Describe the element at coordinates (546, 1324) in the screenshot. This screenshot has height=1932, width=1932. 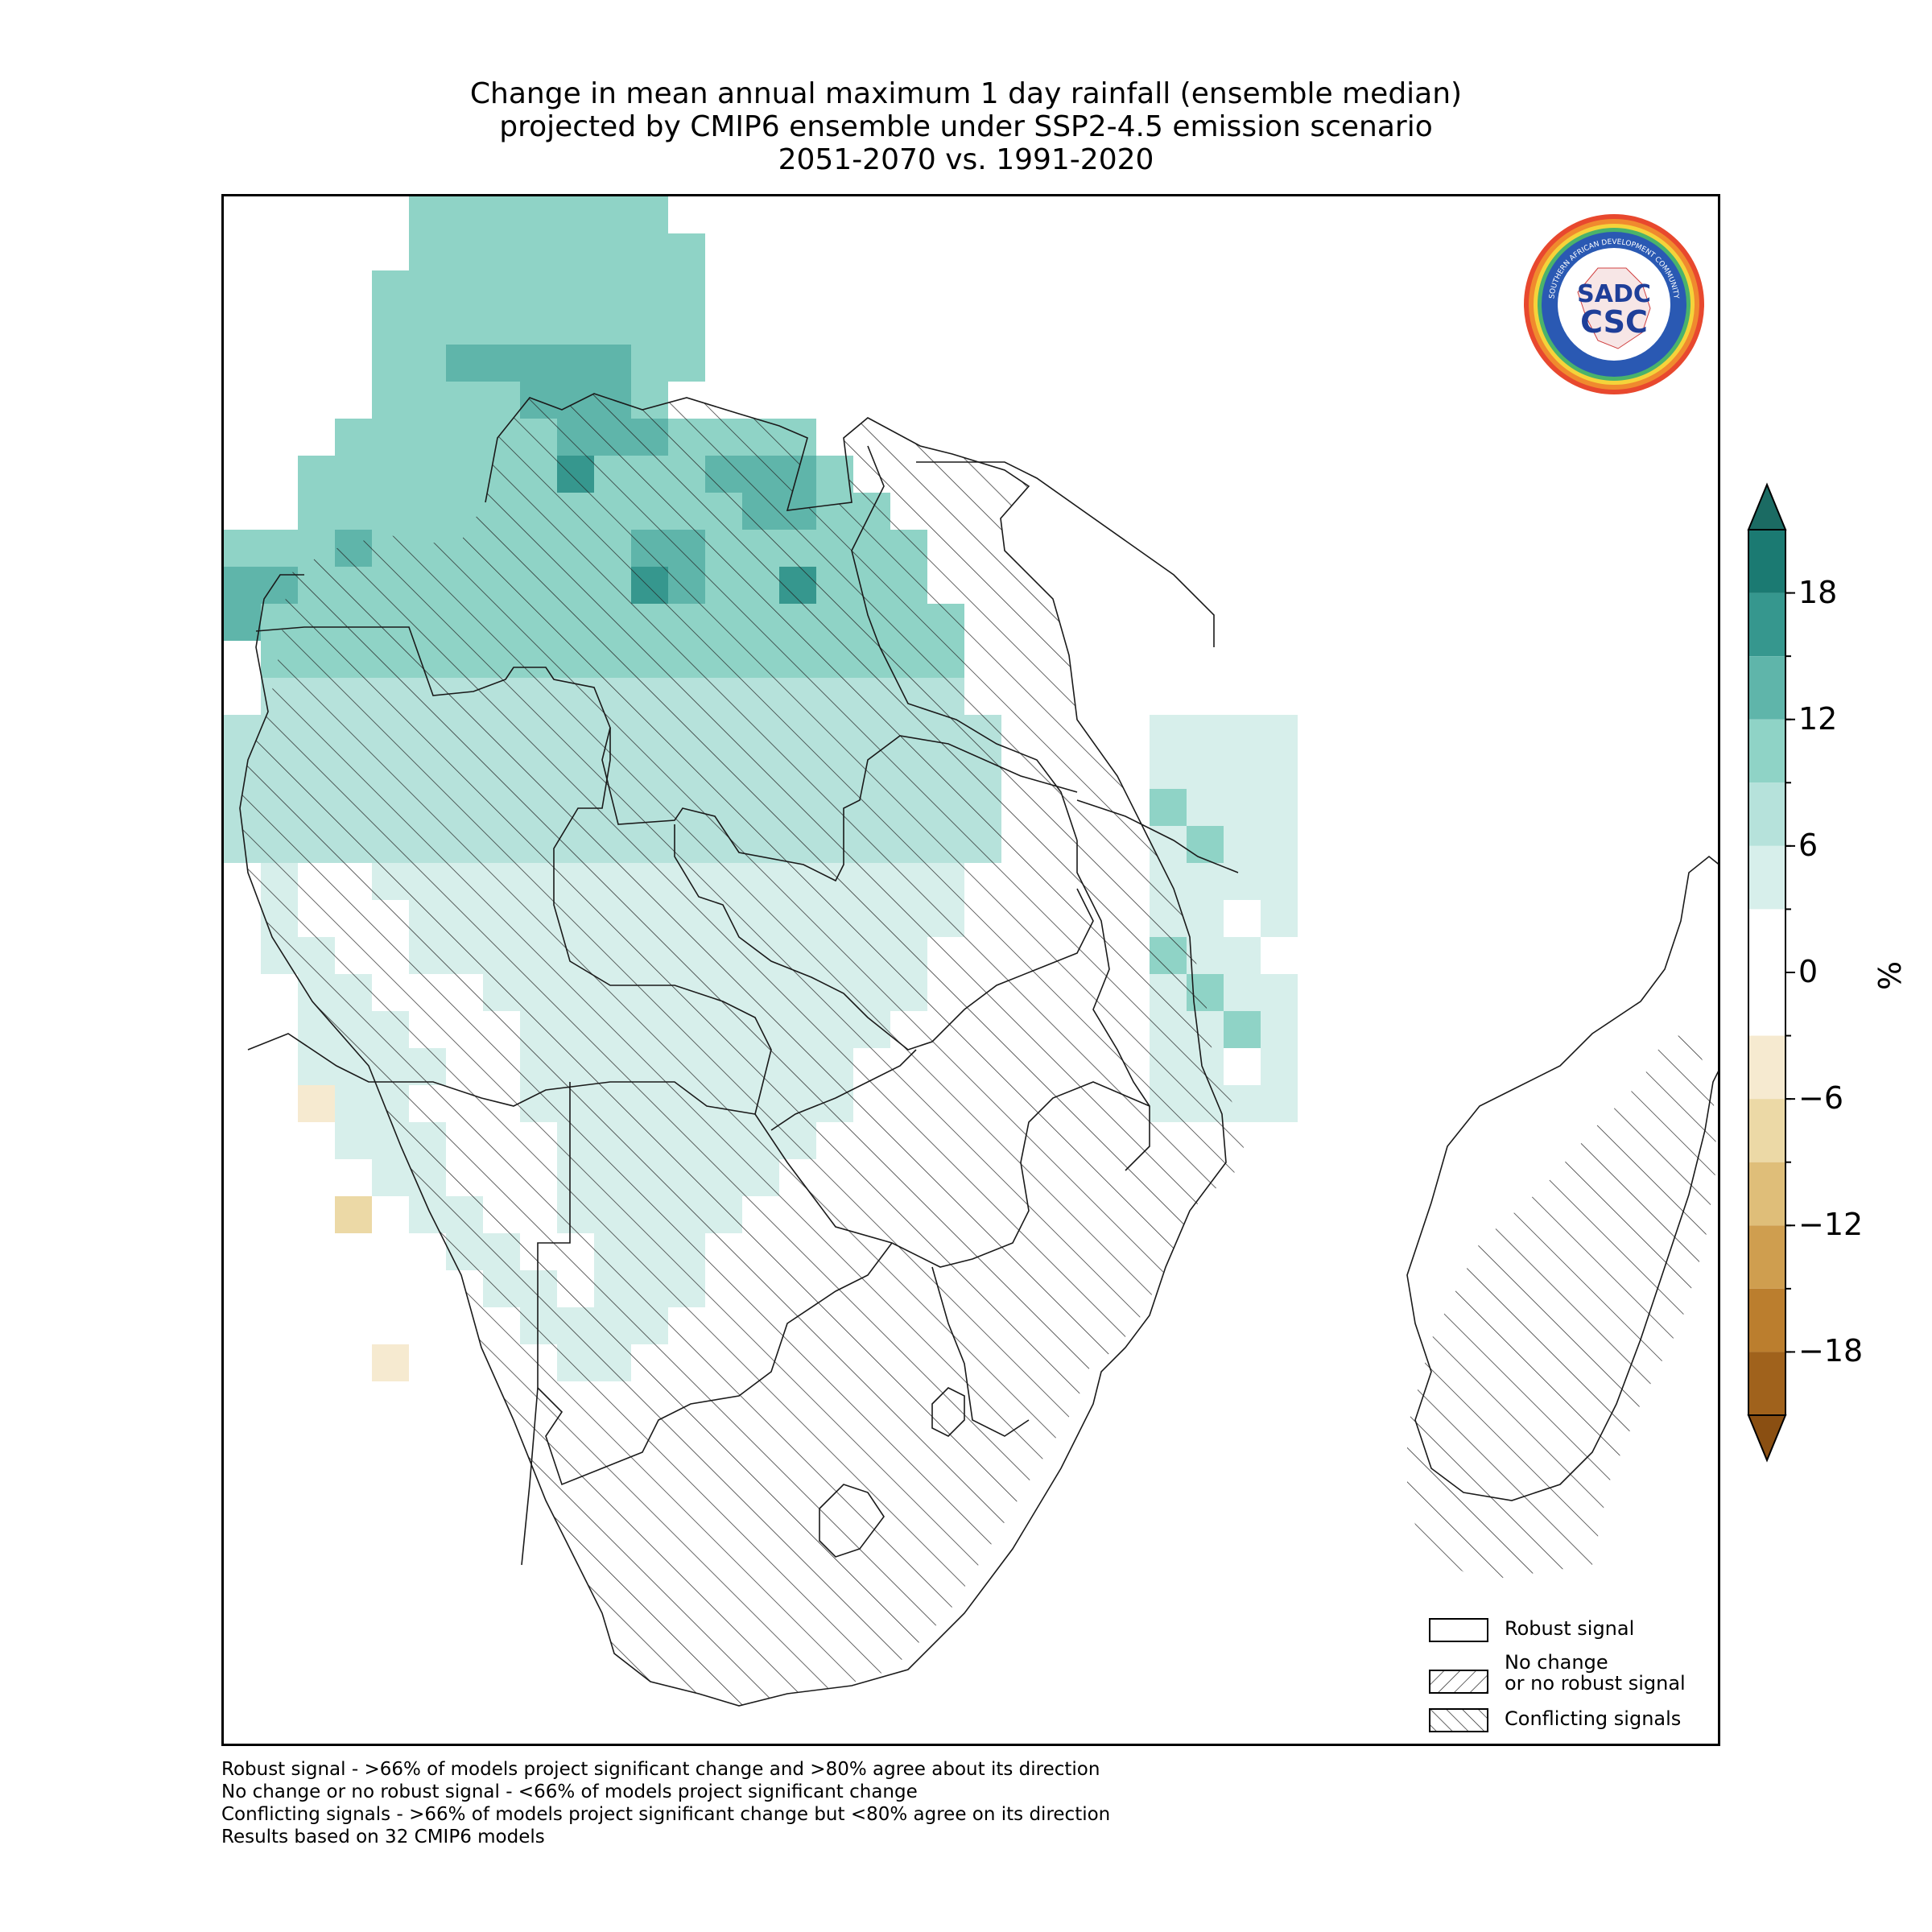
I see `border-namibia-botswana` at that location.